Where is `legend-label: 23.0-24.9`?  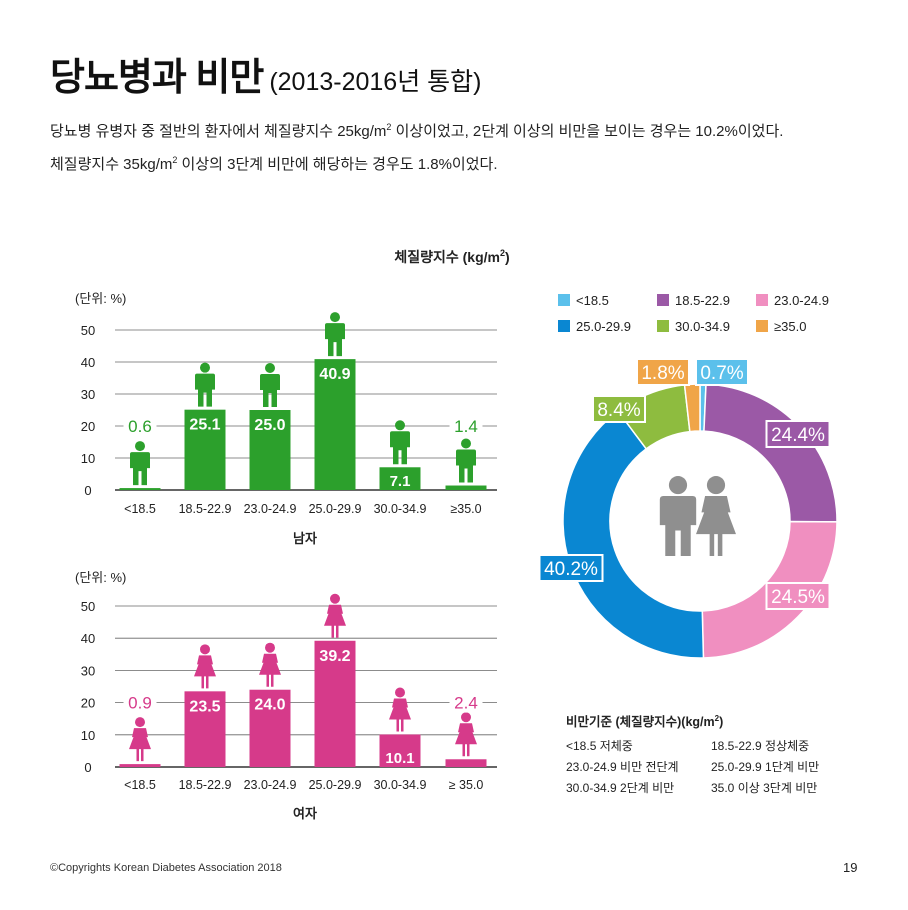
legend-label: 23.0-24.9 is located at coordinates (801, 300).